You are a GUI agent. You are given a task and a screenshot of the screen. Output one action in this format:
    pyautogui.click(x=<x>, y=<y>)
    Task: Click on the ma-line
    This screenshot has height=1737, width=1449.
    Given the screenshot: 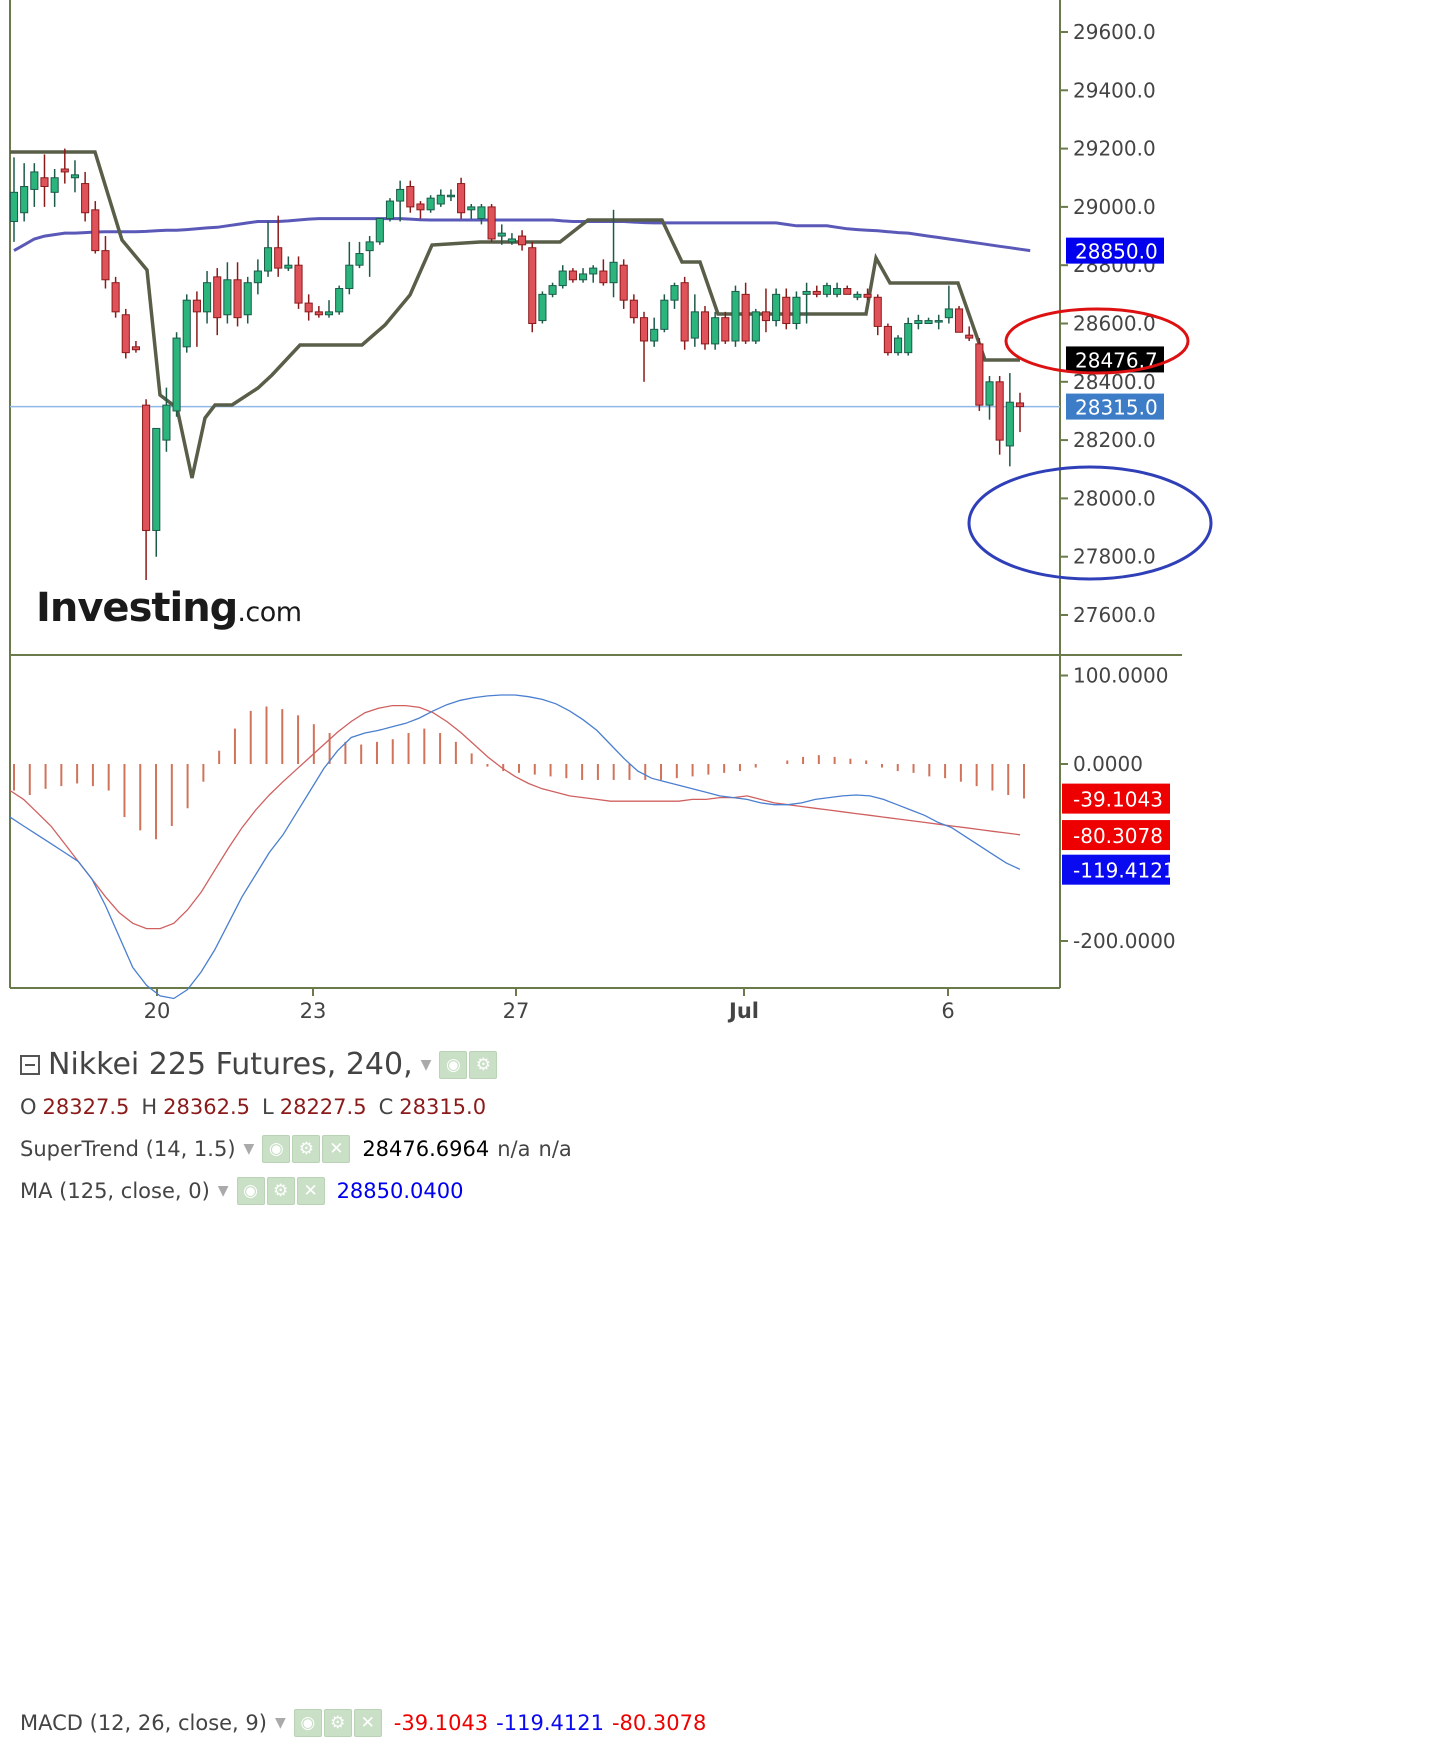 What is the action you would take?
    pyautogui.click(x=522, y=235)
    